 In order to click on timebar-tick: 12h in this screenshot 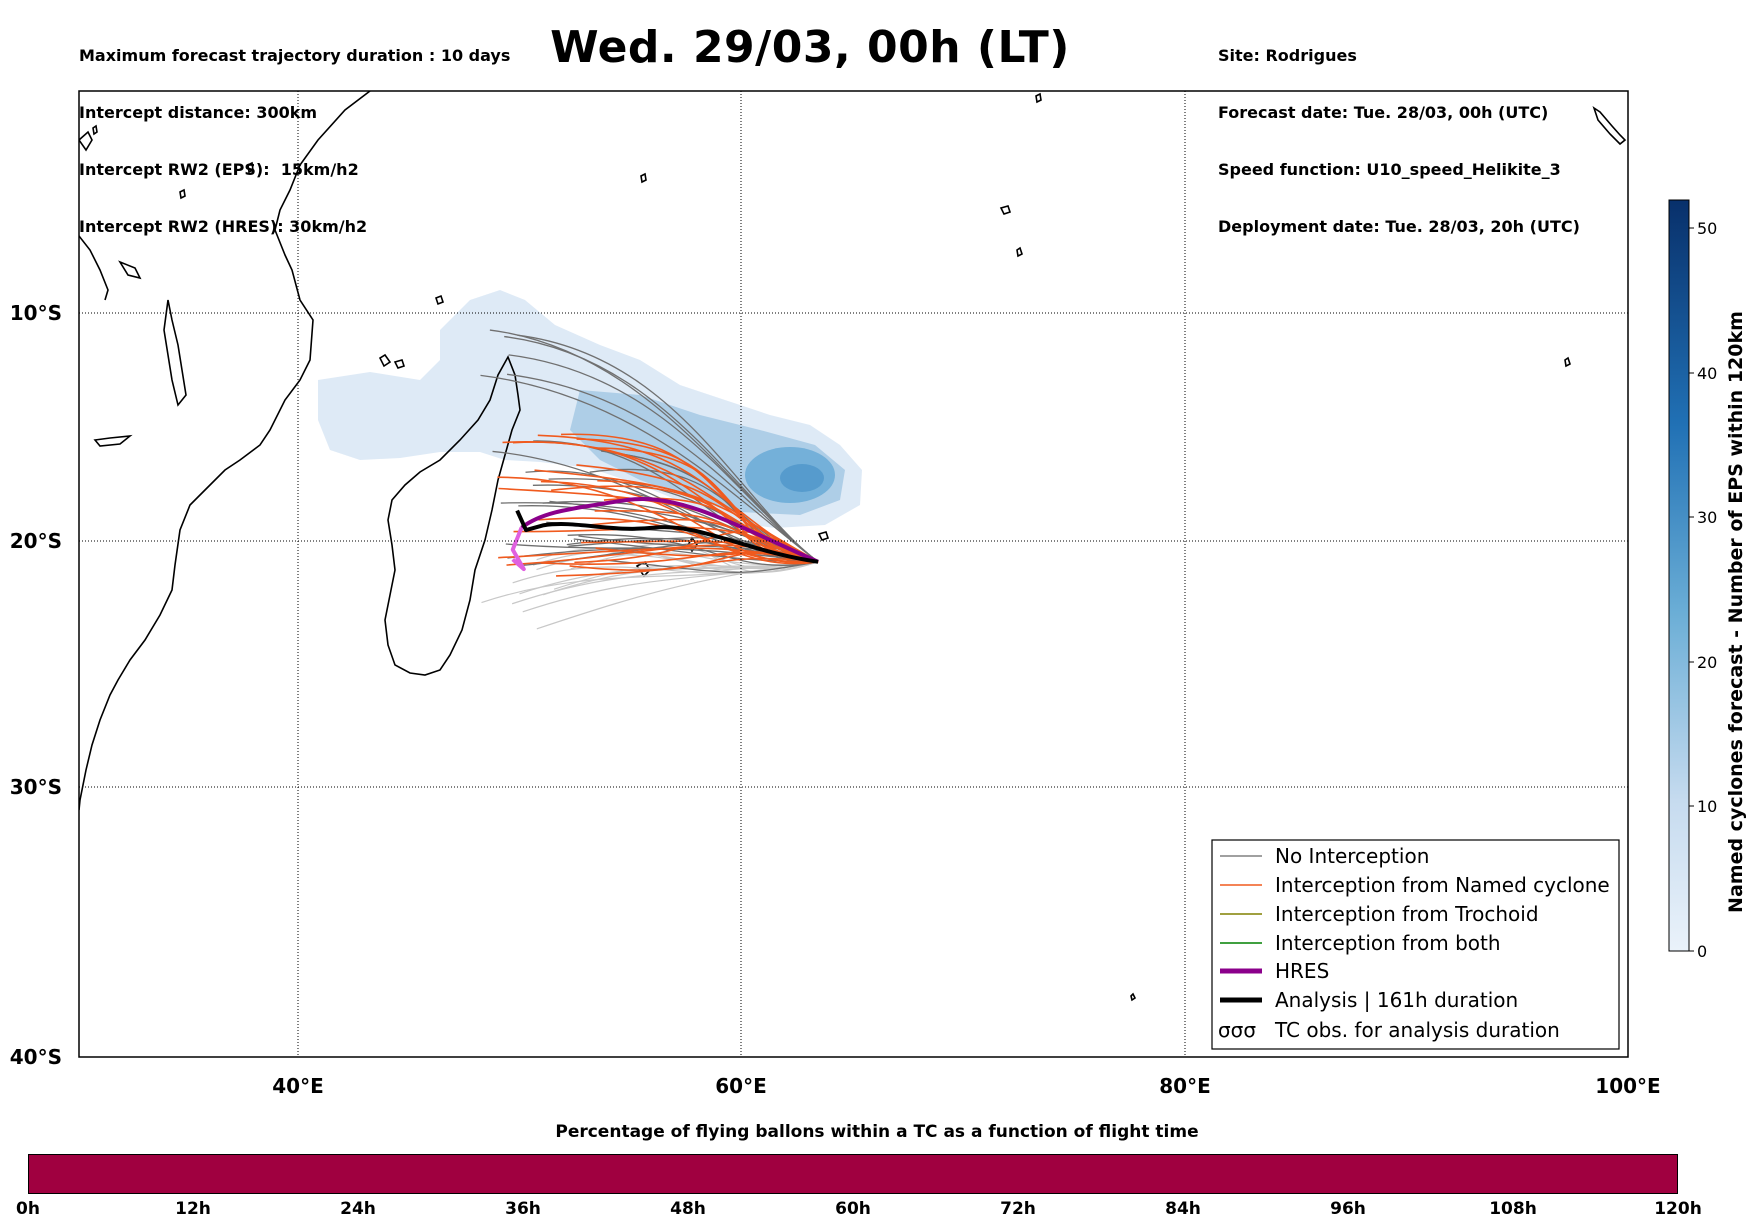, I will do `click(193, 1209)`.